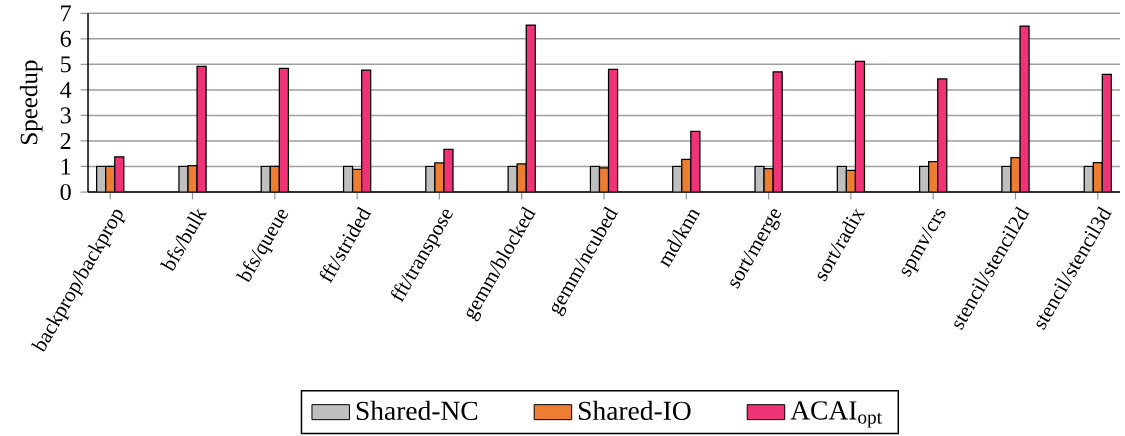 This screenshot has width=1125, height=436. What do you see at coordinates (65, 141) in the screenshot?
I see `y-tick-label: 2` at bounding box center [65, 141].